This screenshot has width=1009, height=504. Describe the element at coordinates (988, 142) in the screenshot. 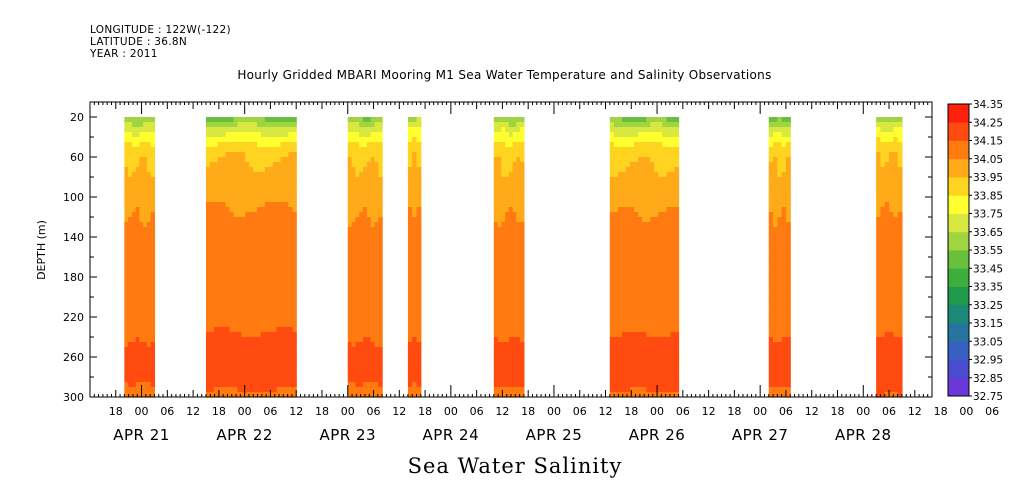

I see `colorbar-label: 34.15` at that location.